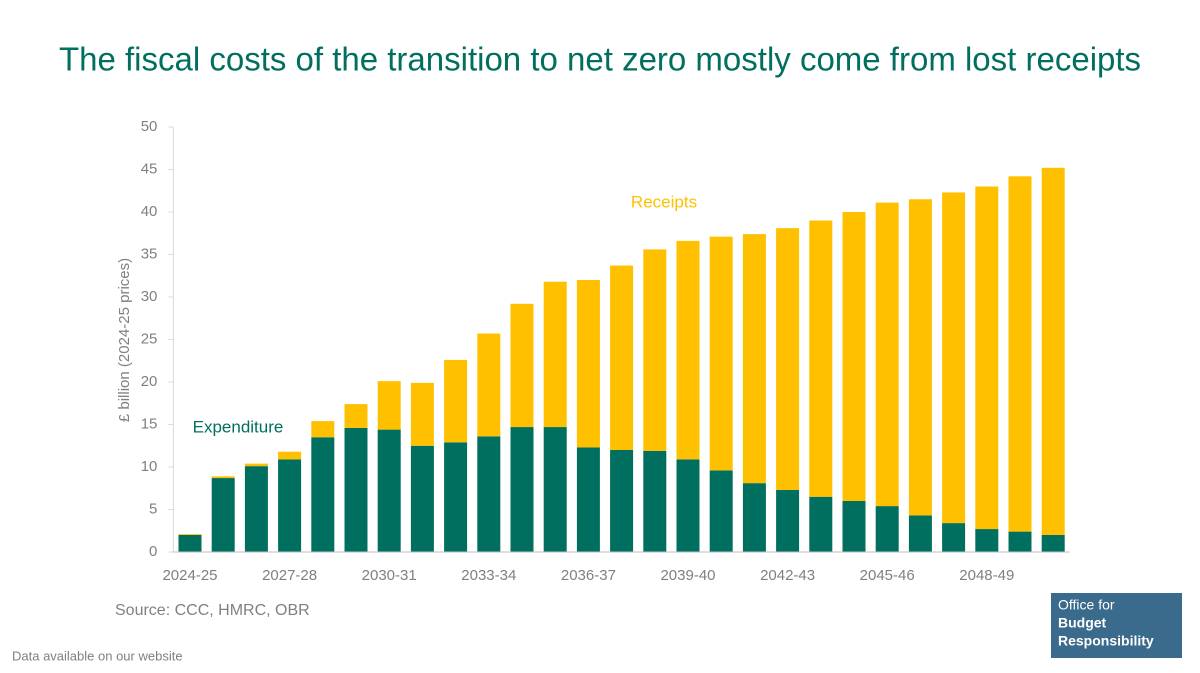 Image resolution: width=1200 pixels, height=673 pixels. I want to click on x-tick-label: 2048-49, so click(986, 575).